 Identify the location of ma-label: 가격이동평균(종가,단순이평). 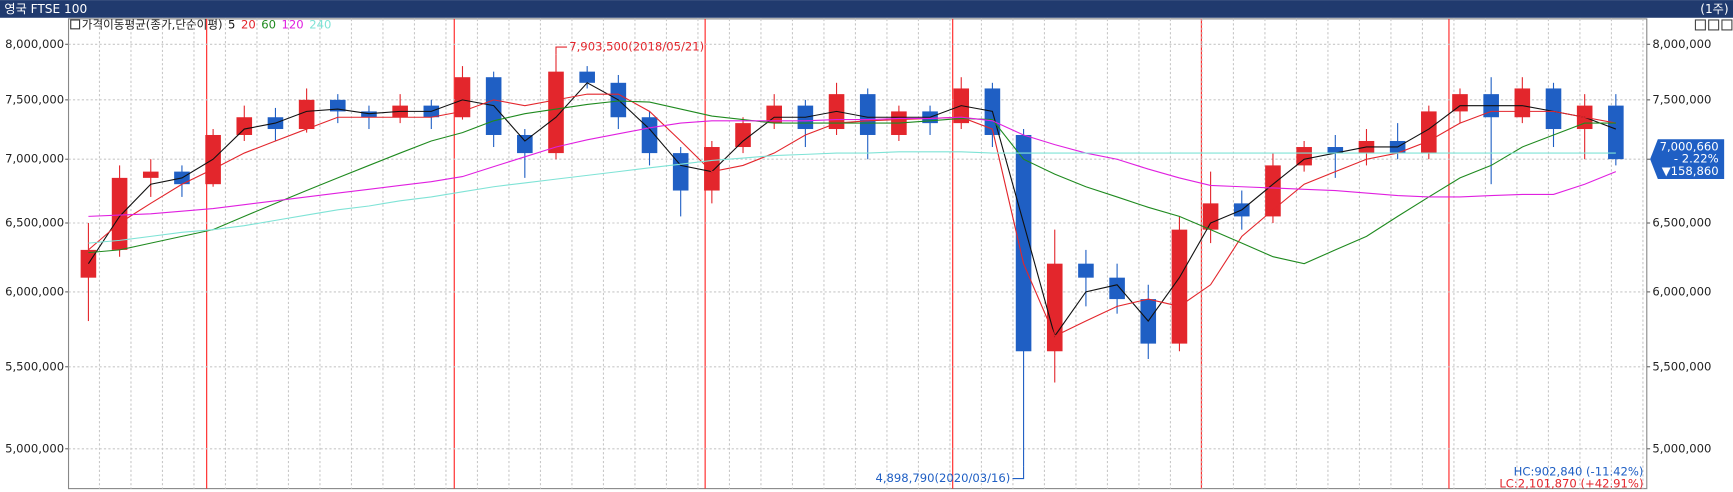
(152, 24).